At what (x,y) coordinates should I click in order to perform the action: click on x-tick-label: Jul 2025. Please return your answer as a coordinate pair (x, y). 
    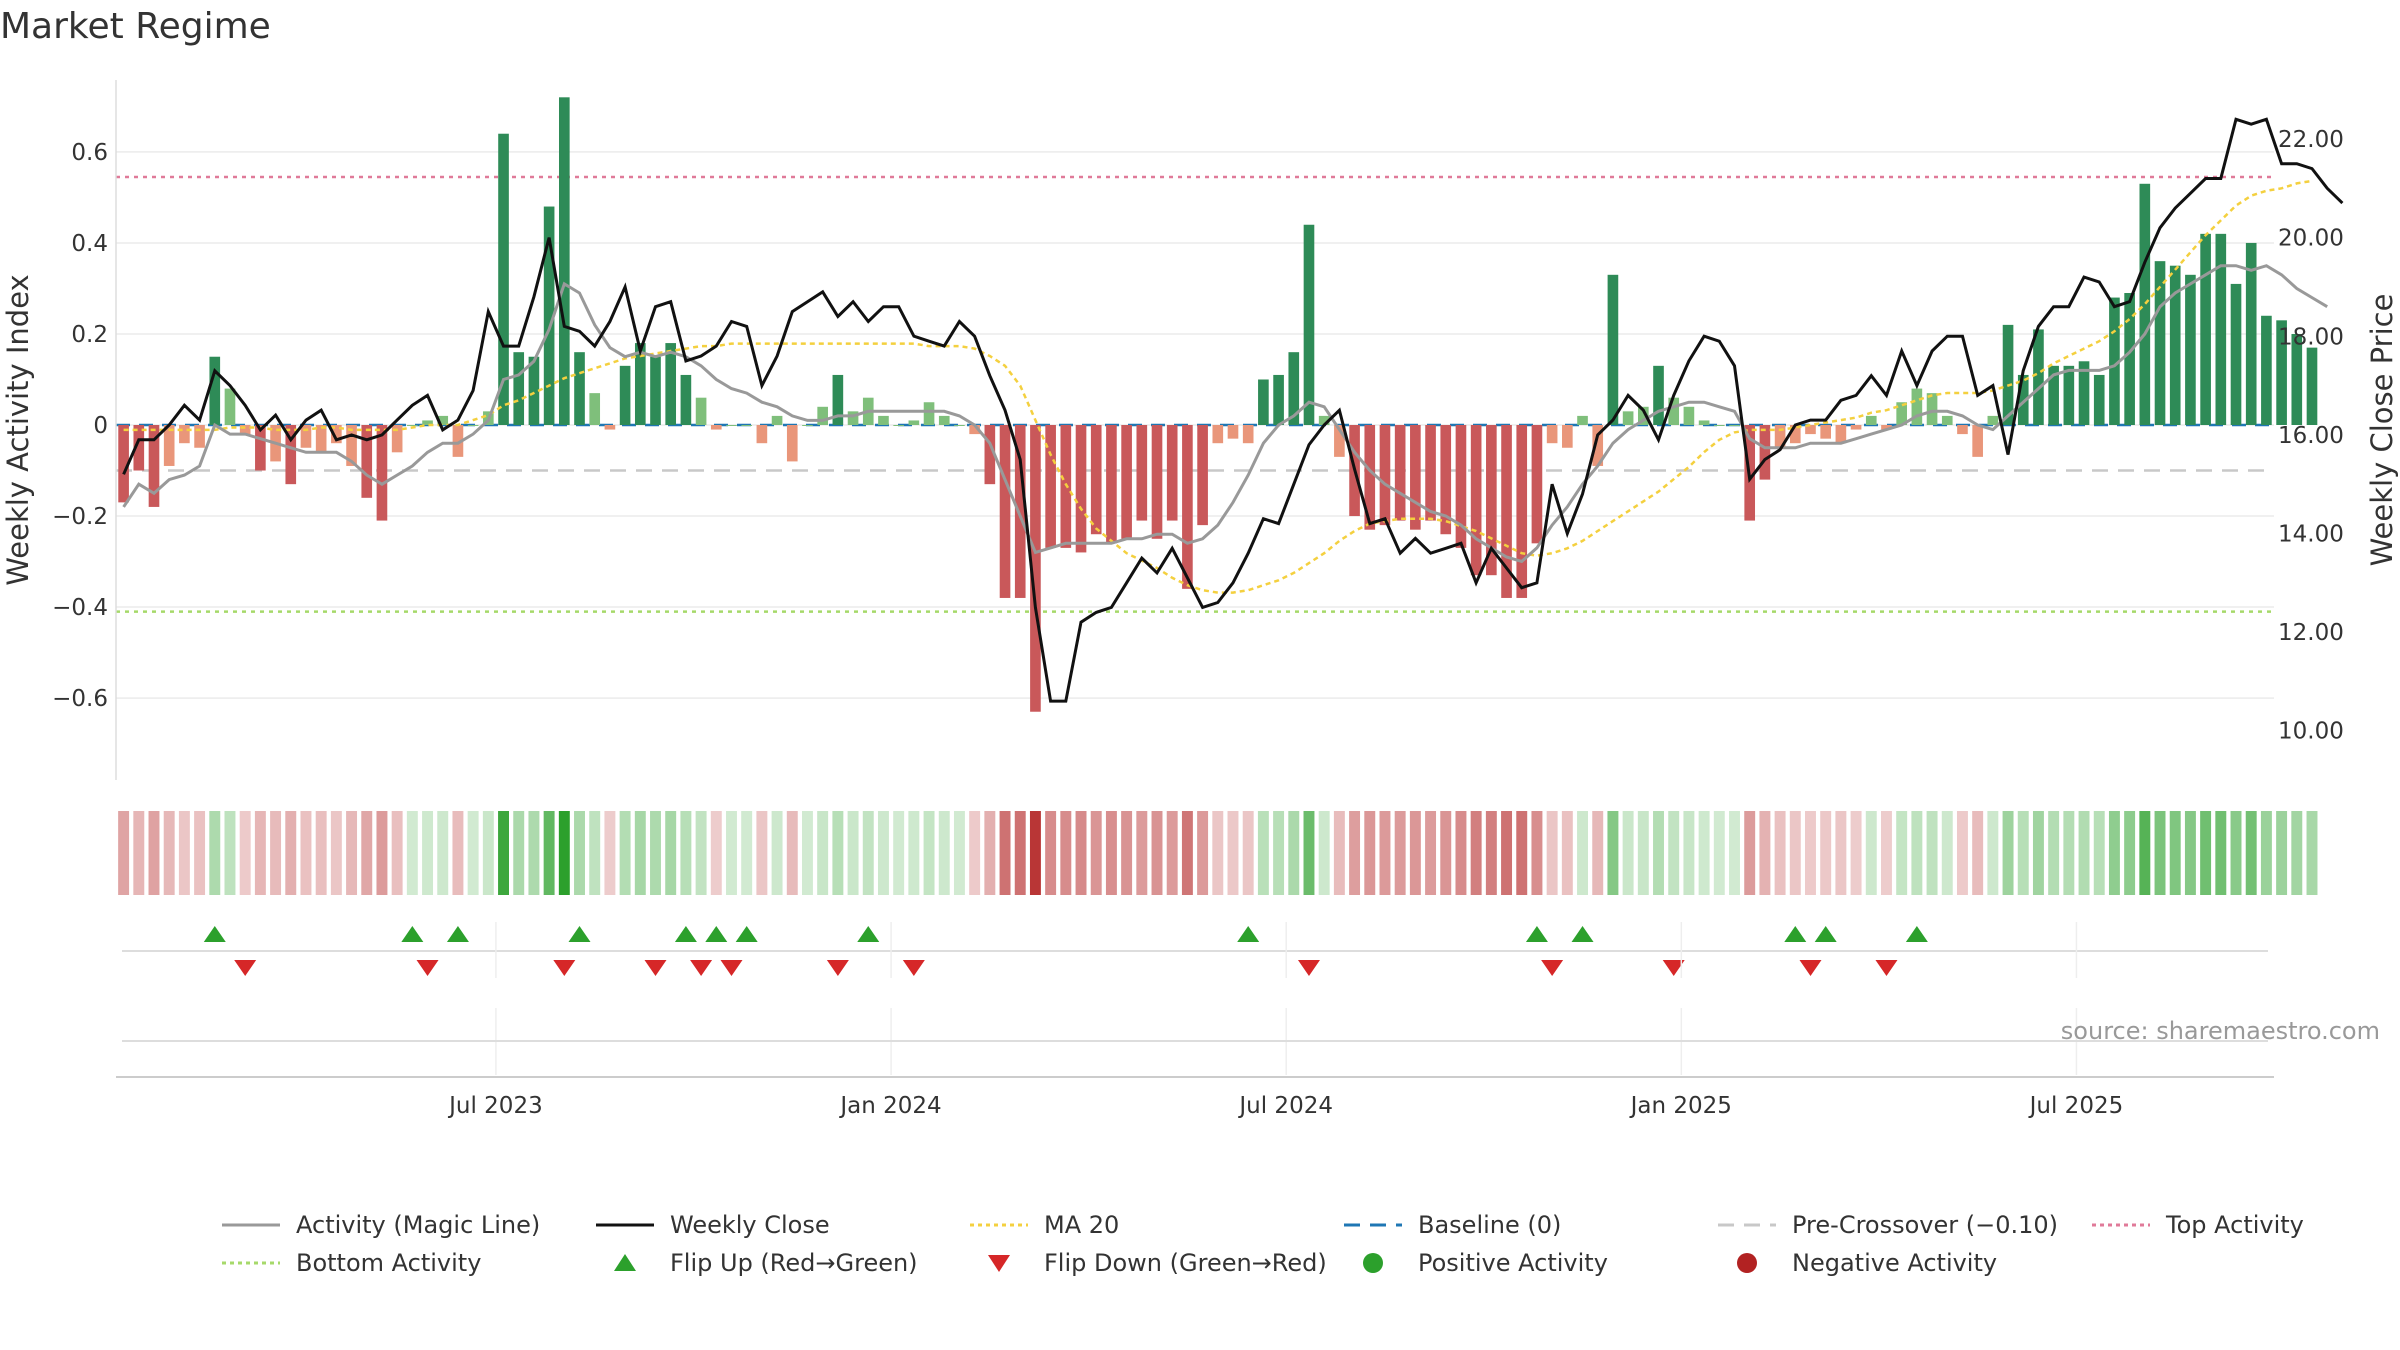
    Looking at the image, I should click on (2076, 1106).